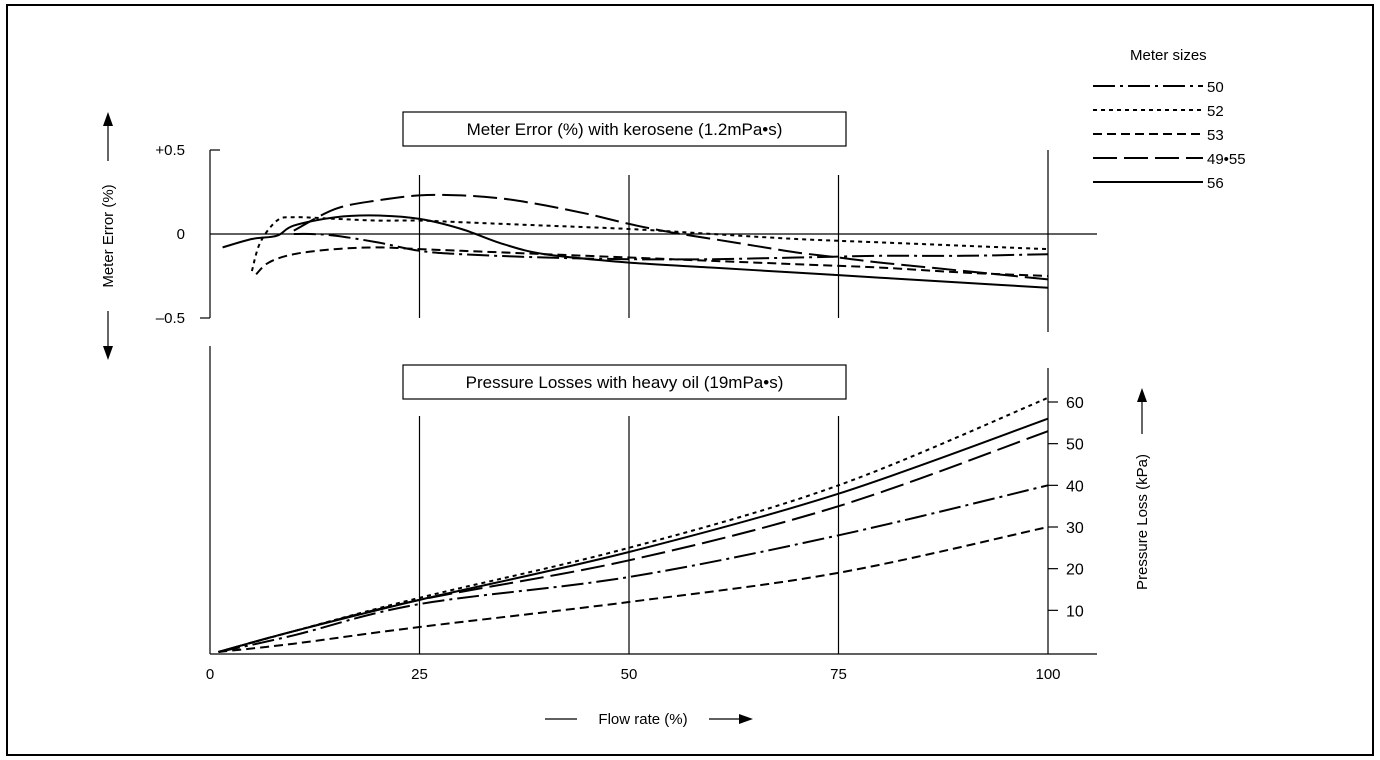  What do you see at coordinates (1142, 522) in the screenshot?
I see `svg-text: Pressure Loss (kPa)` at bounding box center [1142, 522].